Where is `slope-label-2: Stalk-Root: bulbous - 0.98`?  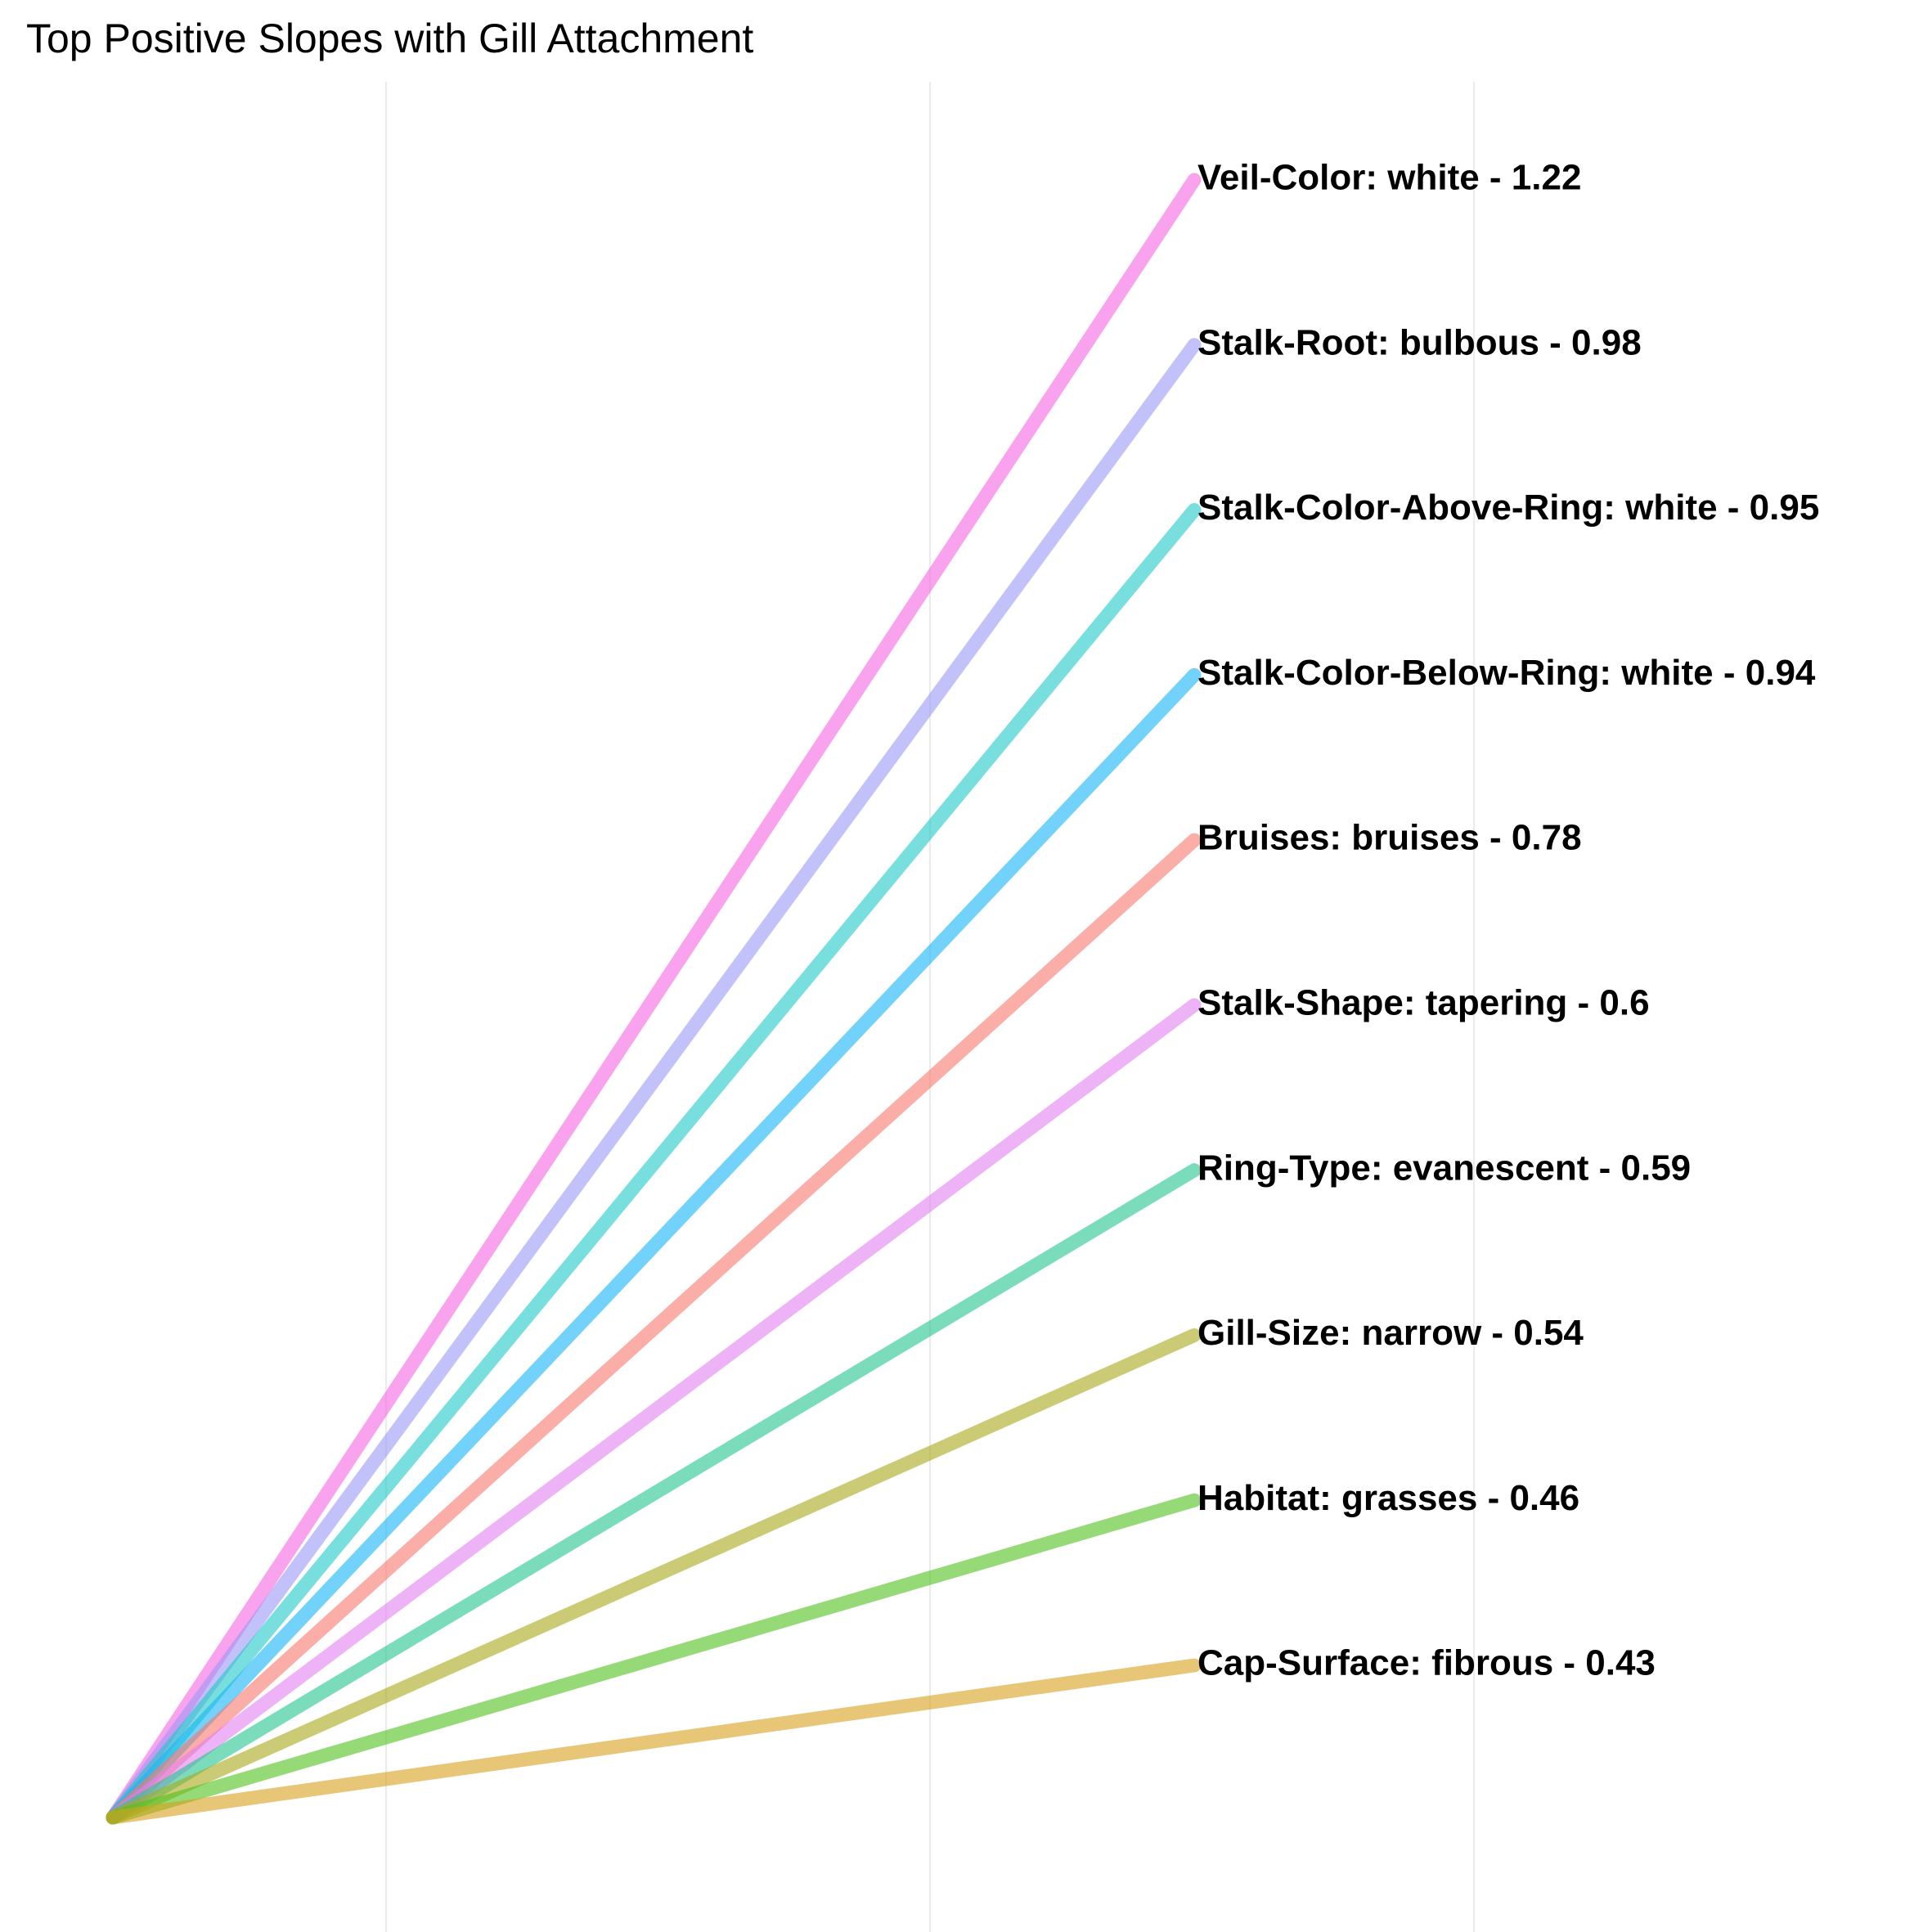 slope-label-2: Stalk-Root: bulbous - 0.98 is located at coordinates (1419, 342).